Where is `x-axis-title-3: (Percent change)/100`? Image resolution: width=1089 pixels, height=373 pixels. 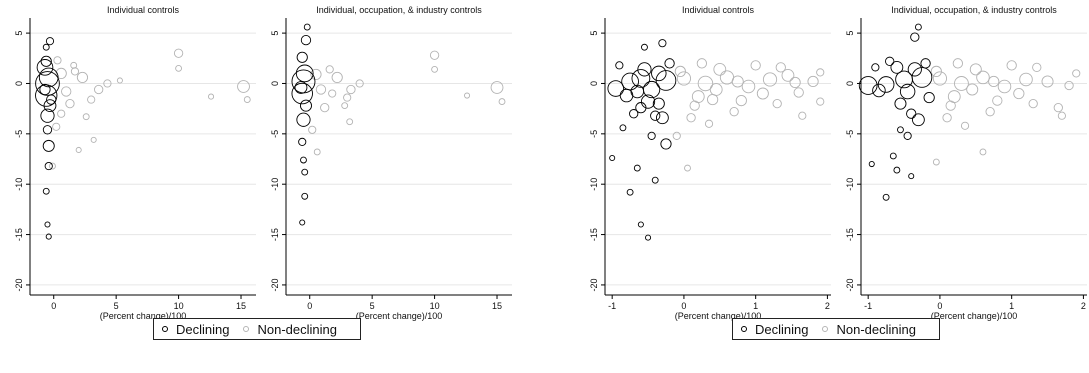
x-axis-title-3: (Percent change)/100 is located at coordinates (718, 316).